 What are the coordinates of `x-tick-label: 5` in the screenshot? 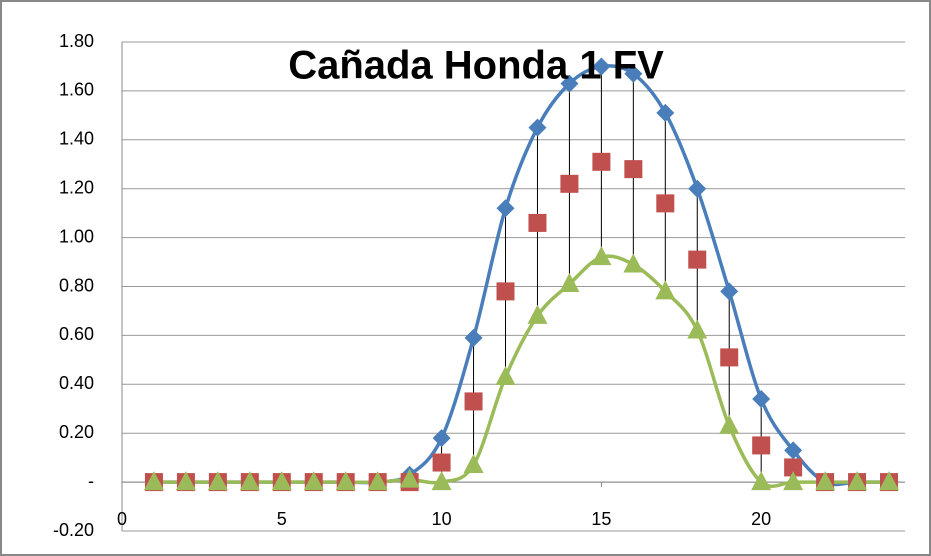 It's located at (282, 519).